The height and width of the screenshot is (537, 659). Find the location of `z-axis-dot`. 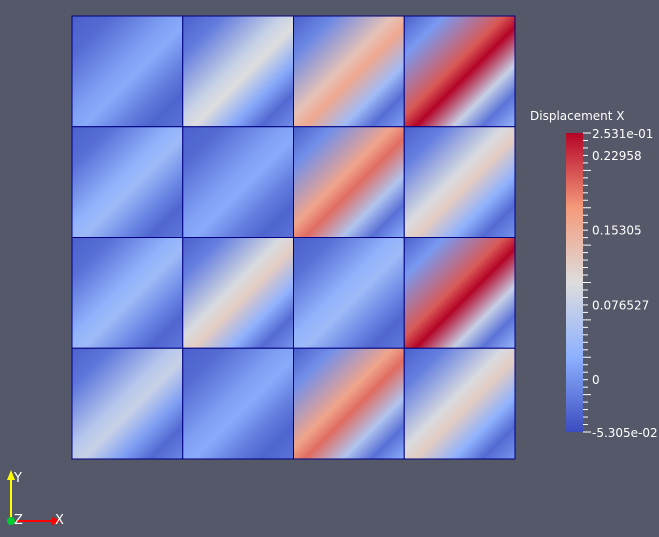

z-axis-dot is located at coordinates (11, 521).